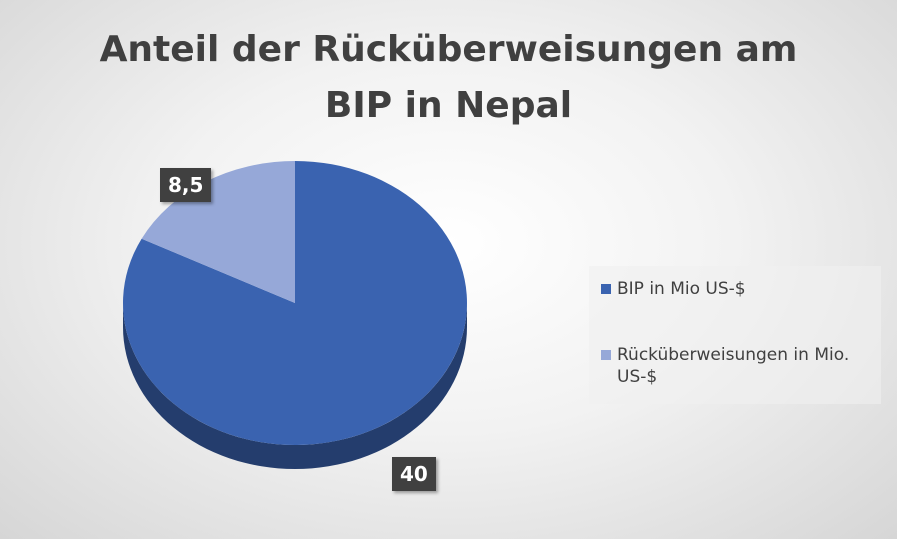 The height and width of the screenshot is (539, 897). Describe the element at coordinates (448, 105) in the screenshot. I see `chart-title-line-2: BIP in Nepal` at that location.